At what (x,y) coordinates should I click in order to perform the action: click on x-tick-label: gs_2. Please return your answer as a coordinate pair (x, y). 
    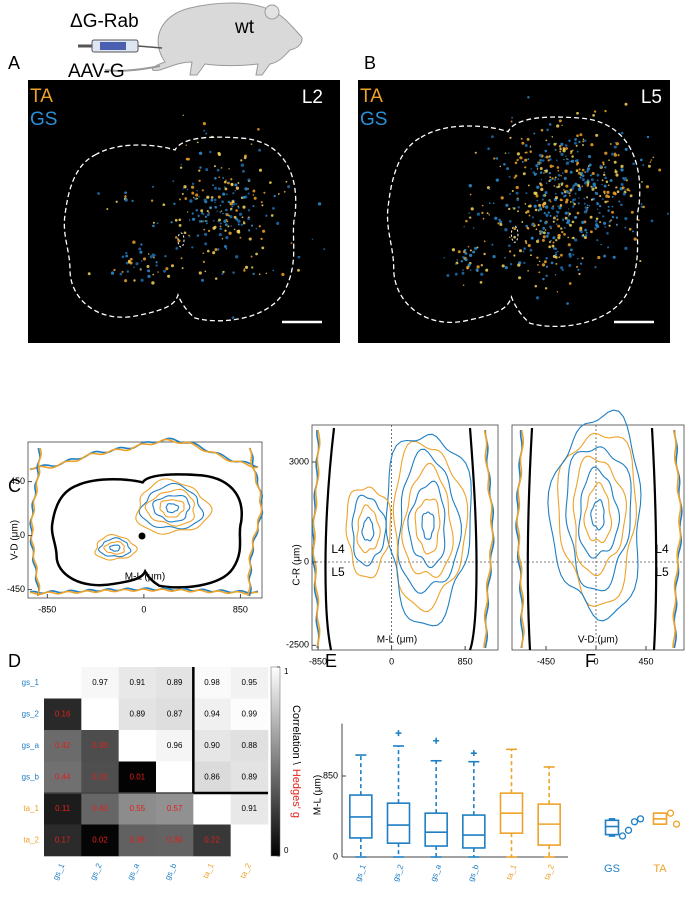
    Looking at the image, I should click on (398, 873).